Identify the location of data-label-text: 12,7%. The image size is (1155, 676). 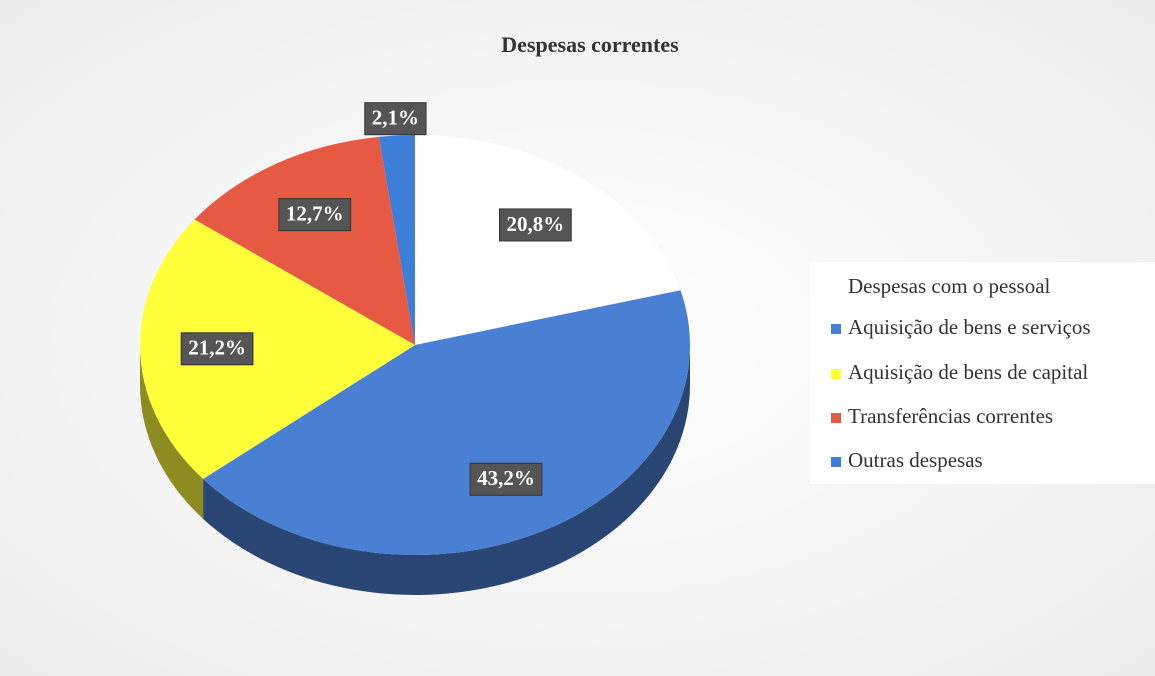
(315, 213).